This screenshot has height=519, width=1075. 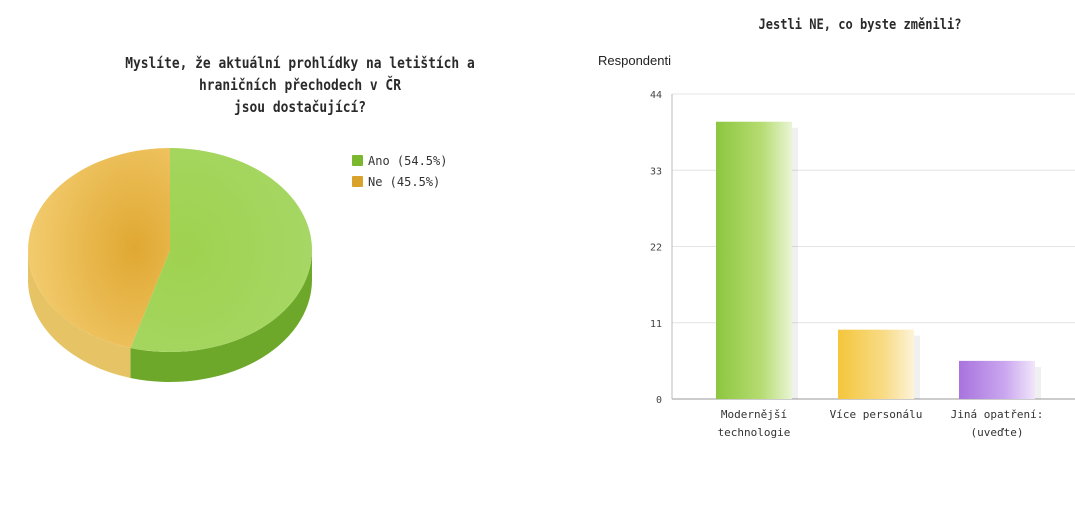 I want to click on y-tick-label: 22, so click(x=656, y=248).